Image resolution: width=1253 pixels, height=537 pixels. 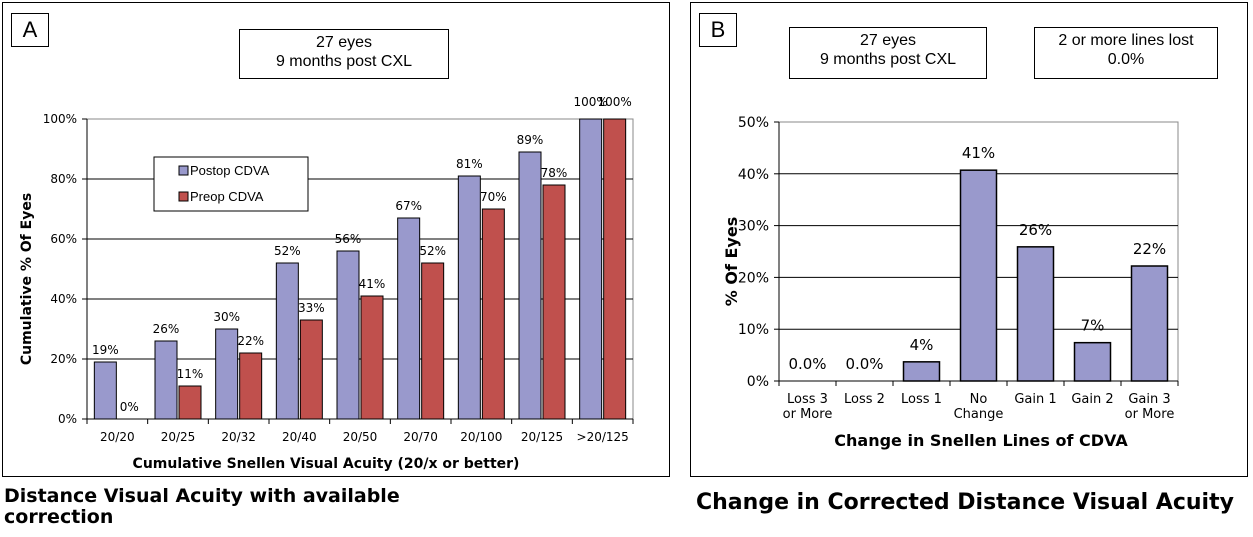 I want to click on change-data-label: 22%, so click(x=1149, y=249).